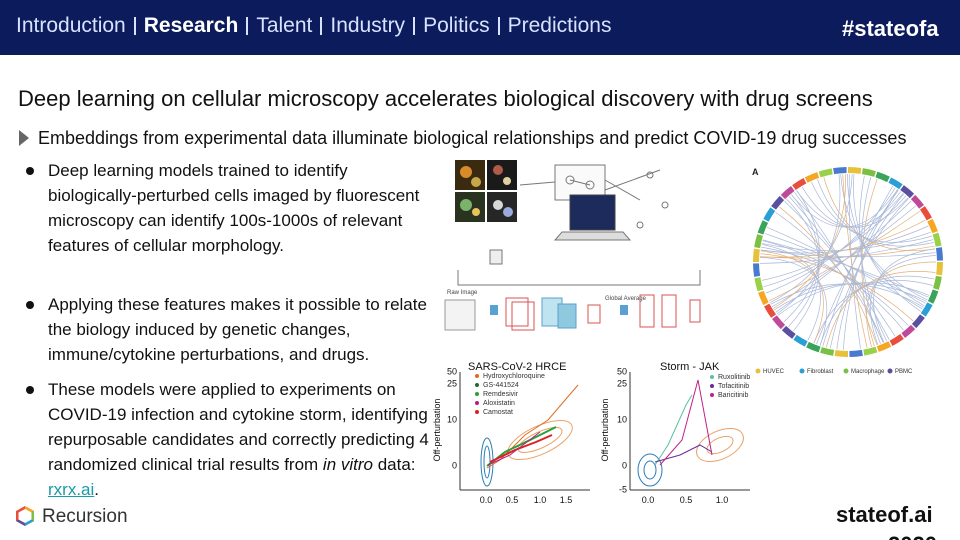 This screenshot has height=540, width=960. I want to click on bullet-text: data:, so click(394, 464).